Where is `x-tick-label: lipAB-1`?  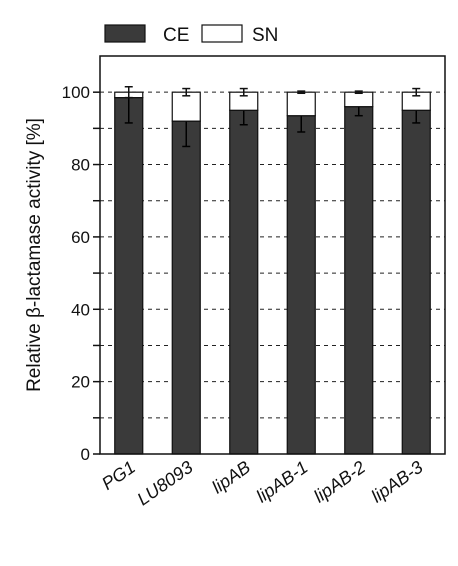
x-tick-label: lipAB-1 is located at coordinates (282, 482).